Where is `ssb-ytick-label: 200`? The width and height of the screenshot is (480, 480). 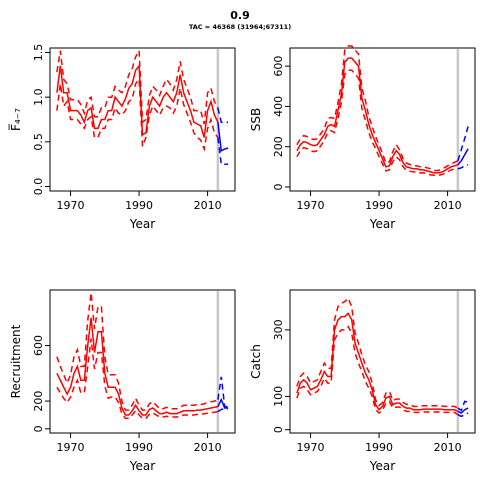 ssb-ytick-label: 200 is located at coordinates (278, 146).